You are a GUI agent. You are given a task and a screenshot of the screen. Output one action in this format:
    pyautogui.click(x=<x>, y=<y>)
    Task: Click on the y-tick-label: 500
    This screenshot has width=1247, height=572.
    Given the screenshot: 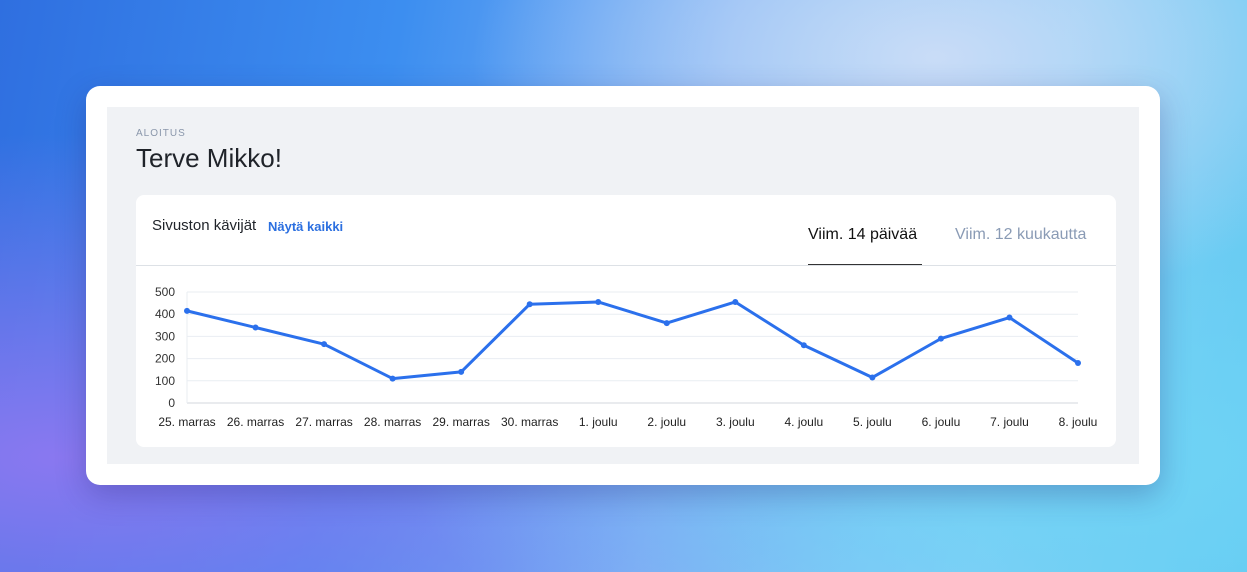 What is the action you would take?
    pyautogui.click(x=165, y=292)
    